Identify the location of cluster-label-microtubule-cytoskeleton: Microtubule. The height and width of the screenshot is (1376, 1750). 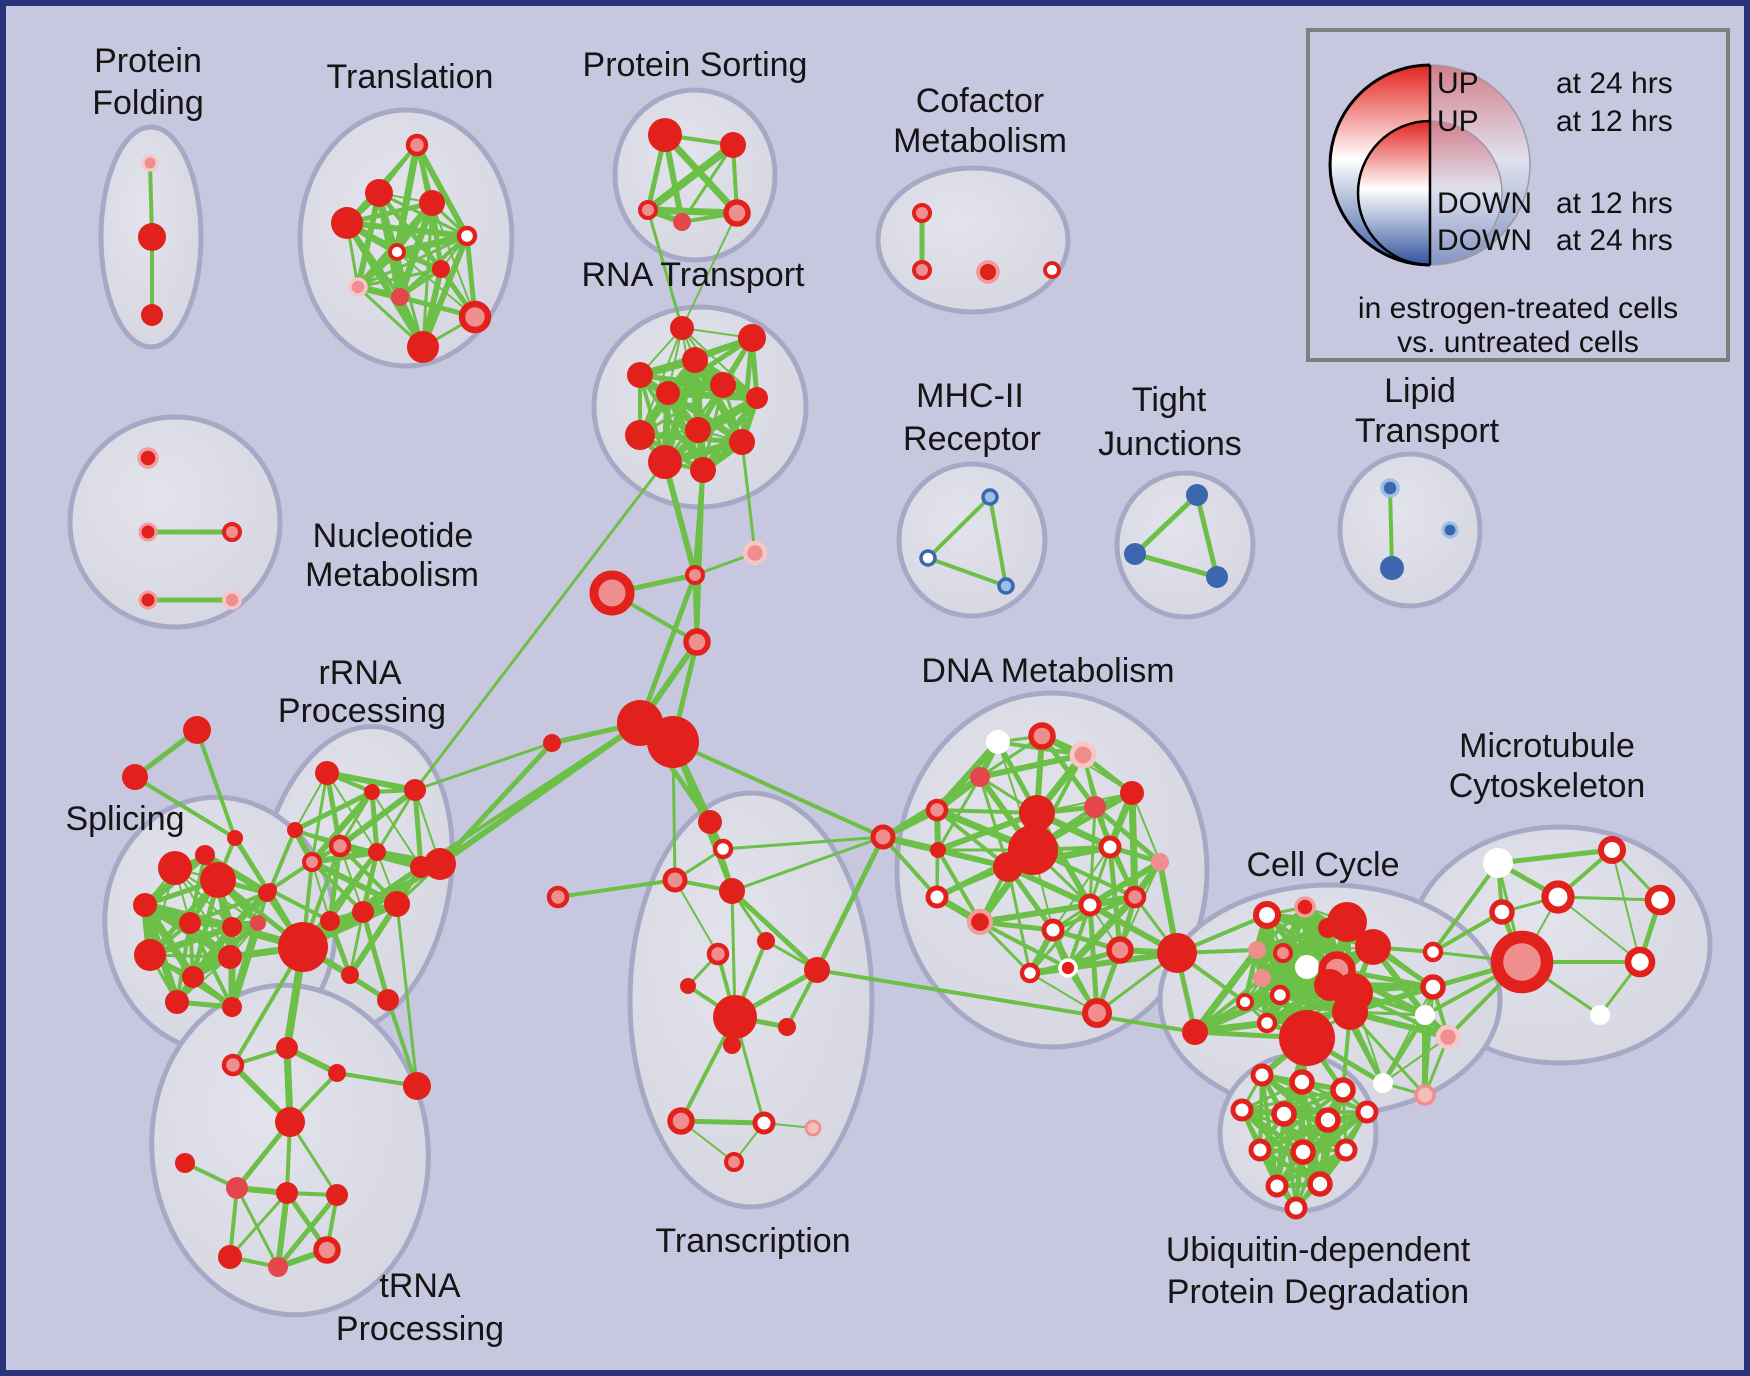
(1547, 746).